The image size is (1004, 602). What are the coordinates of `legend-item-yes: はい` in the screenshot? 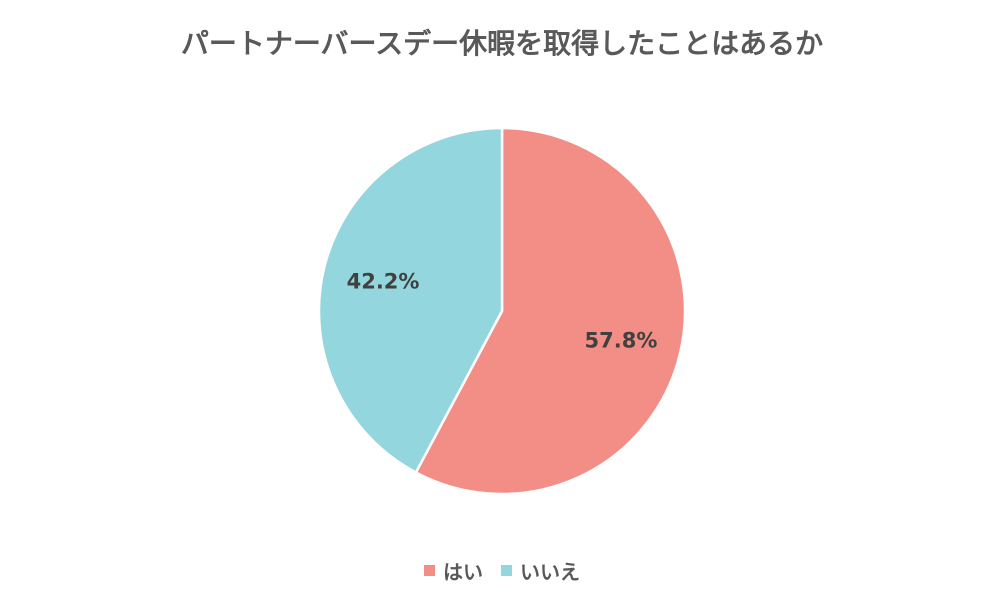 It's located at (453, 570).